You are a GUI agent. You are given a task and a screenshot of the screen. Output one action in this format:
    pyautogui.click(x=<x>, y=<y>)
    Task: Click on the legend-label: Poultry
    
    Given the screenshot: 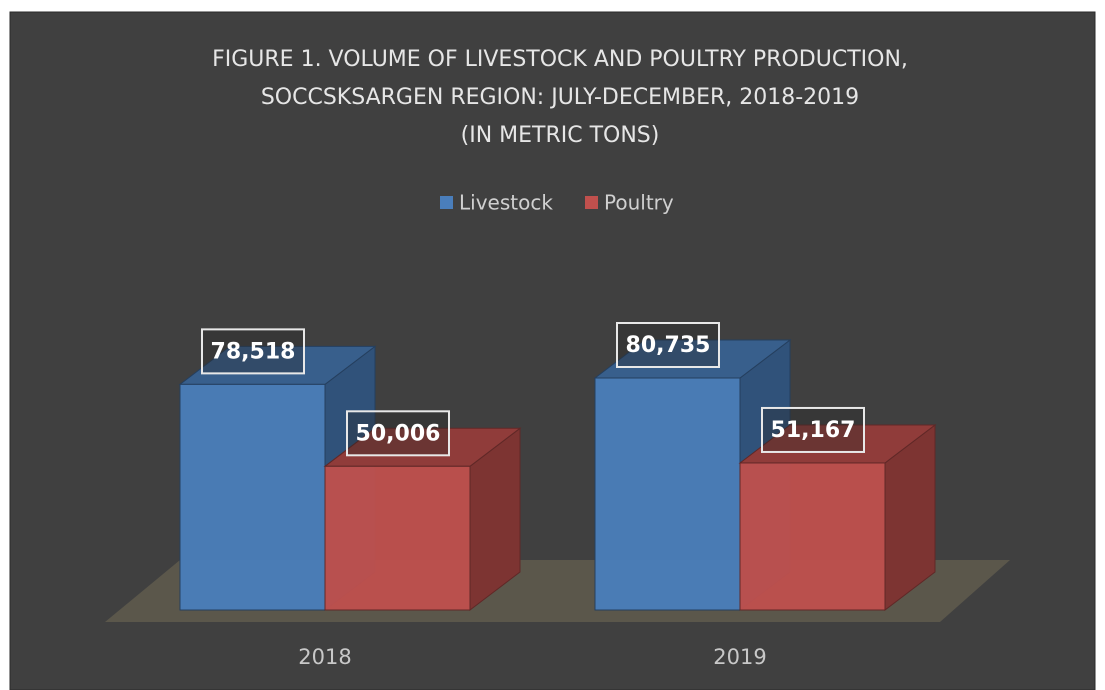 What is the action you would take?
    pyautogui.click(x=639, y=203)
    